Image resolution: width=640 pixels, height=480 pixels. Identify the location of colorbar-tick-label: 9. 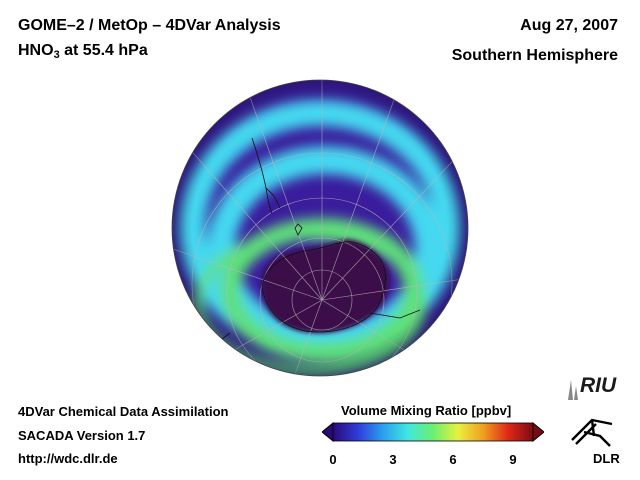
(513, 459).